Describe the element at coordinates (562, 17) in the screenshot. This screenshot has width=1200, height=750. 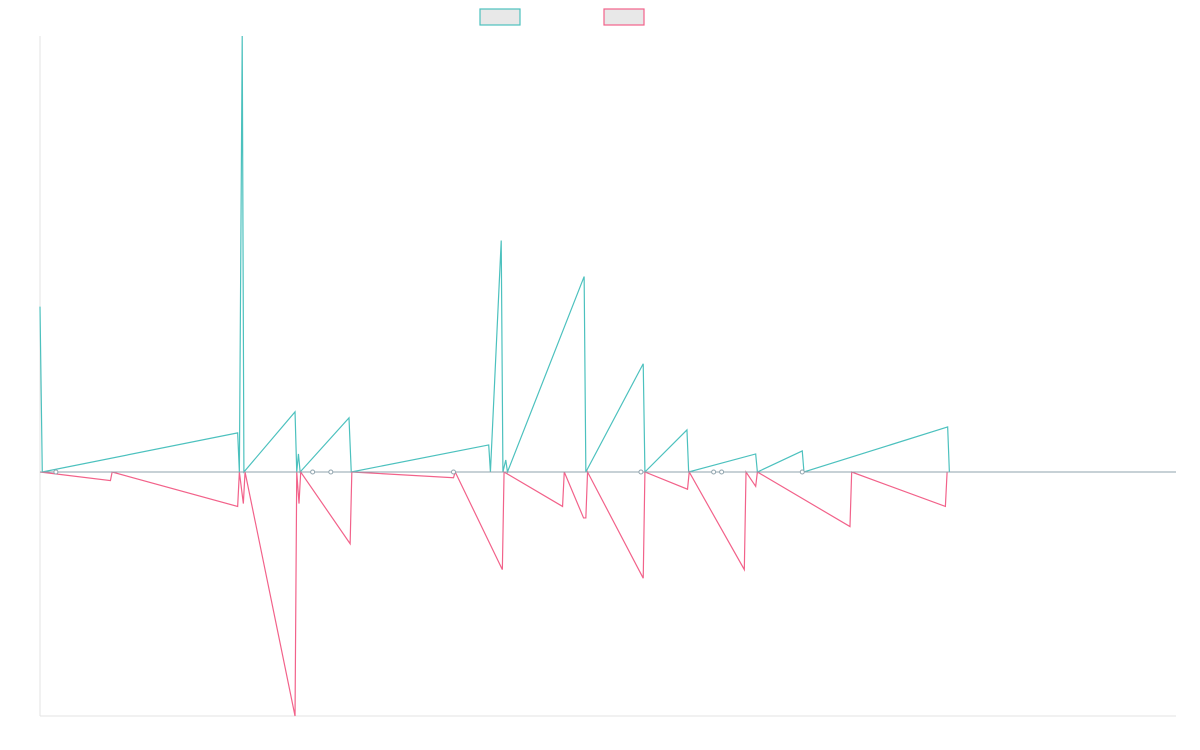
I see `legend` at that location.